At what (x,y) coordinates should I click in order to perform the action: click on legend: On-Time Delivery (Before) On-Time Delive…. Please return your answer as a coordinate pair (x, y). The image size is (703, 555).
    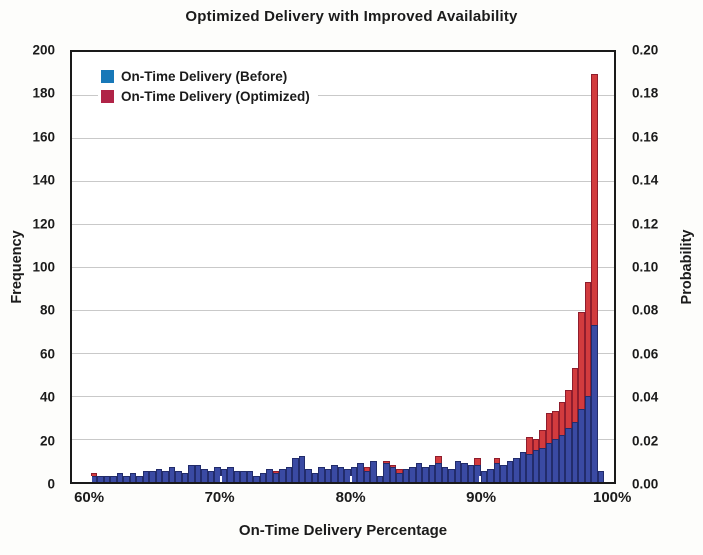
    Looking at the image, I should click on (208, 86).